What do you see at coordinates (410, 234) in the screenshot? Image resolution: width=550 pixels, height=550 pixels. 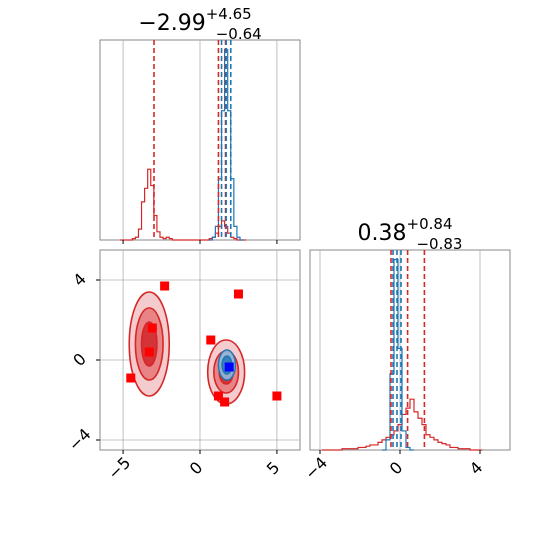 I see `title-param-2: 0.38+0.84 −0.83` at bounding box center [410, 234].